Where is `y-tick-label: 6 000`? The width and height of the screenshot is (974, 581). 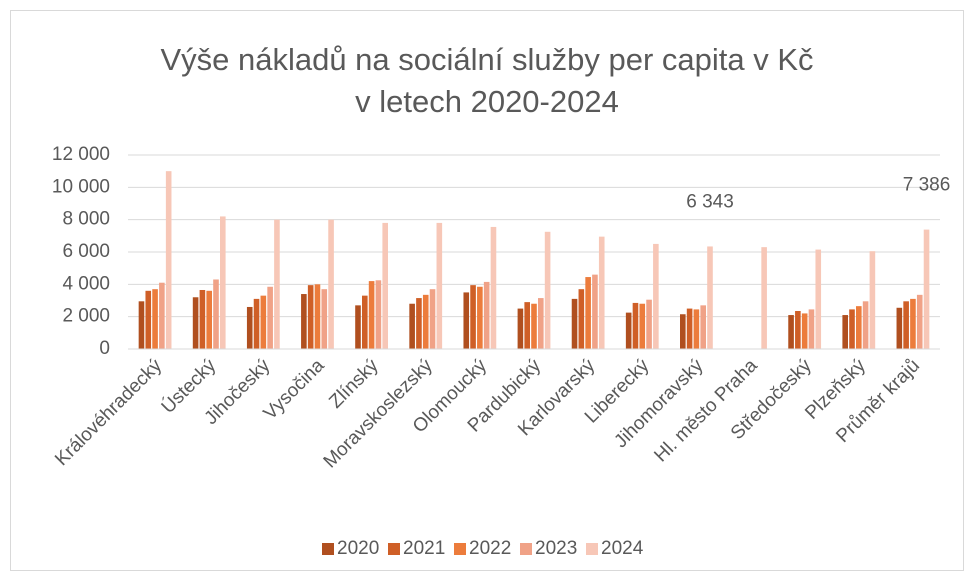 y-tick-label: 6 000 is located at coordinates (86, 251).